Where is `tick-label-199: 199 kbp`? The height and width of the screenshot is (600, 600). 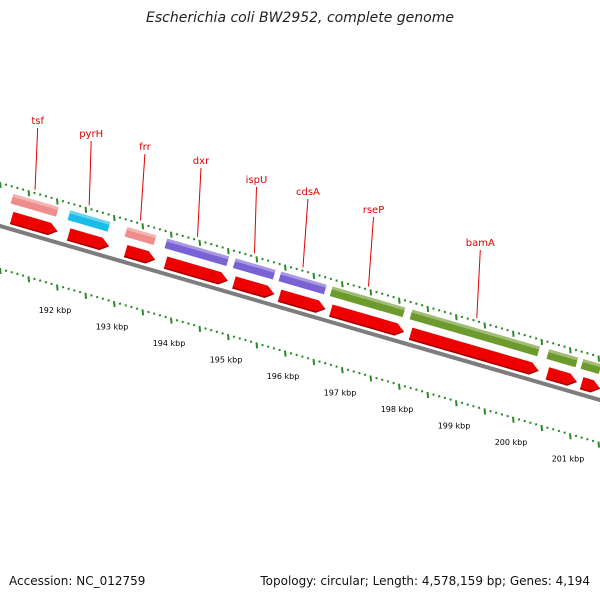
tick-label-199: 199 kbp is located at coordinates (454, 426).